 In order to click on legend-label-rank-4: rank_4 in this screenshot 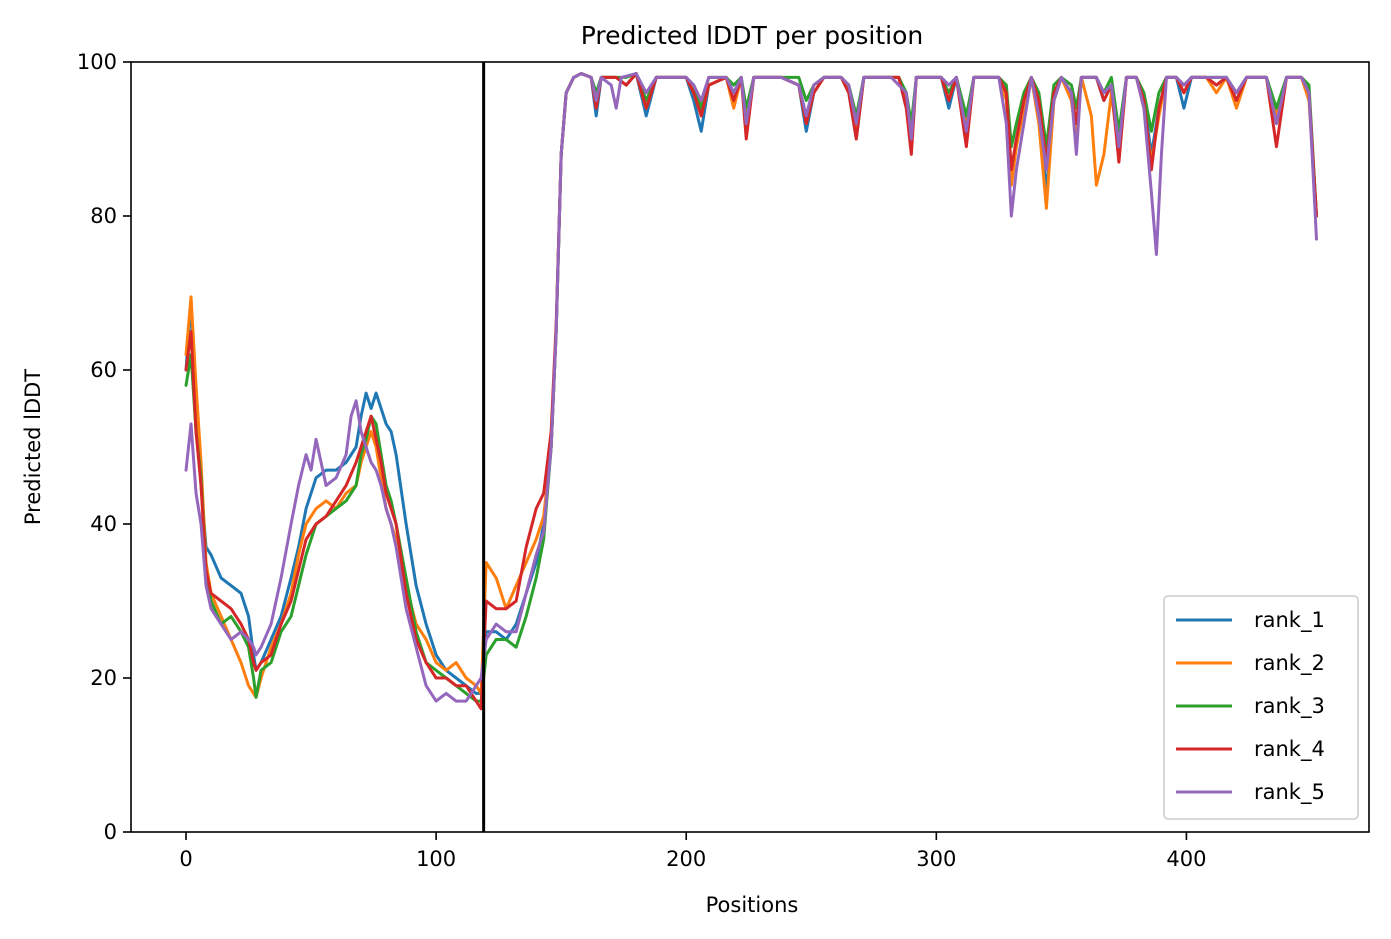, I will do `click(1289, 749)`.